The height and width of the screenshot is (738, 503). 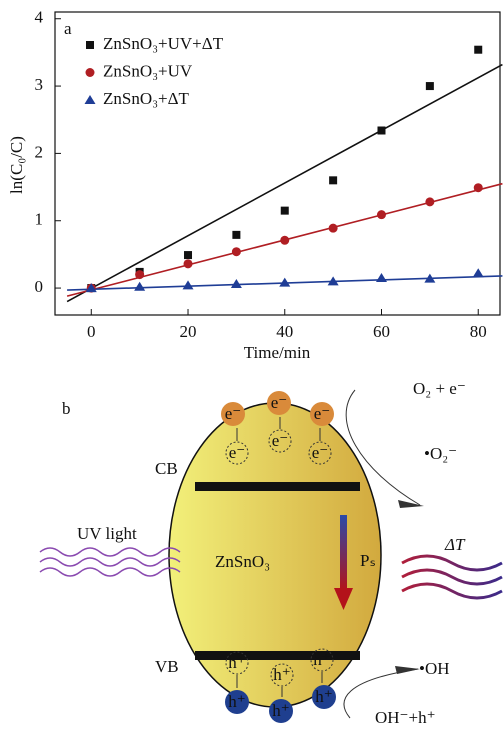 What do you see at coordinates (39, 219) in the screenshot?
I see `y-tick-label: 1` at bounding box center [39, 219].